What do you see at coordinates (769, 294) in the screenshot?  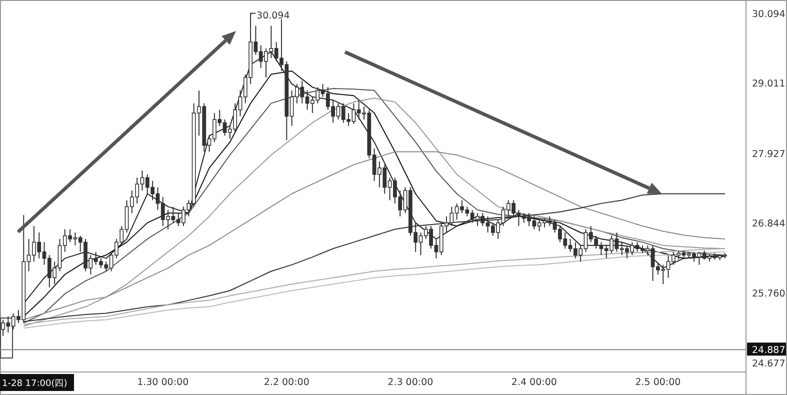 I see `y-tick-label: 25.760` at bounding box center [769, 294].